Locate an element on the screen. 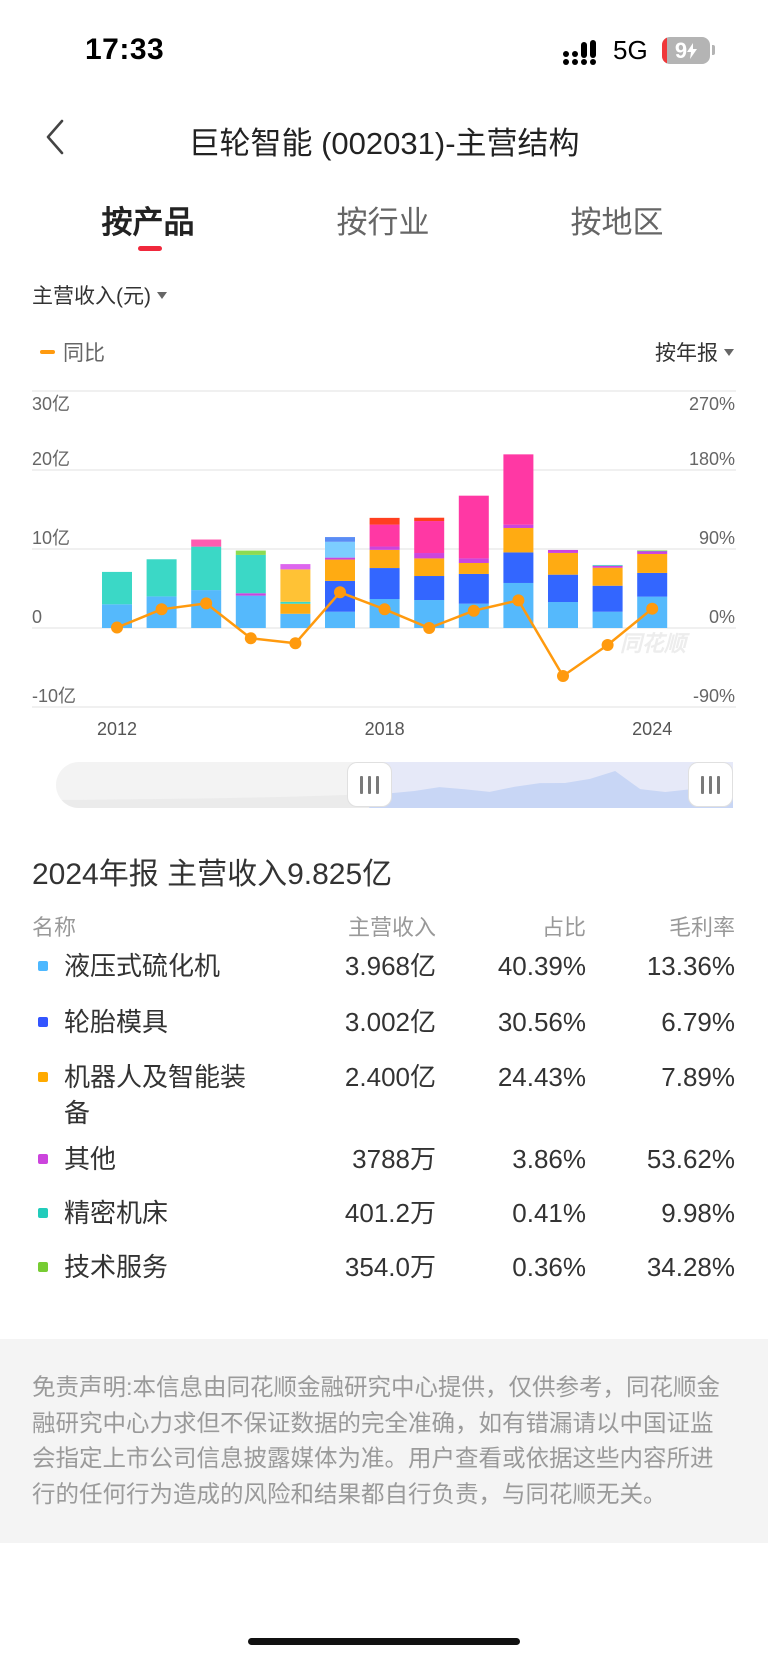 This screenshot has height=1663, width=768. bar-stack-2024 is located at coordinates (652, 589).